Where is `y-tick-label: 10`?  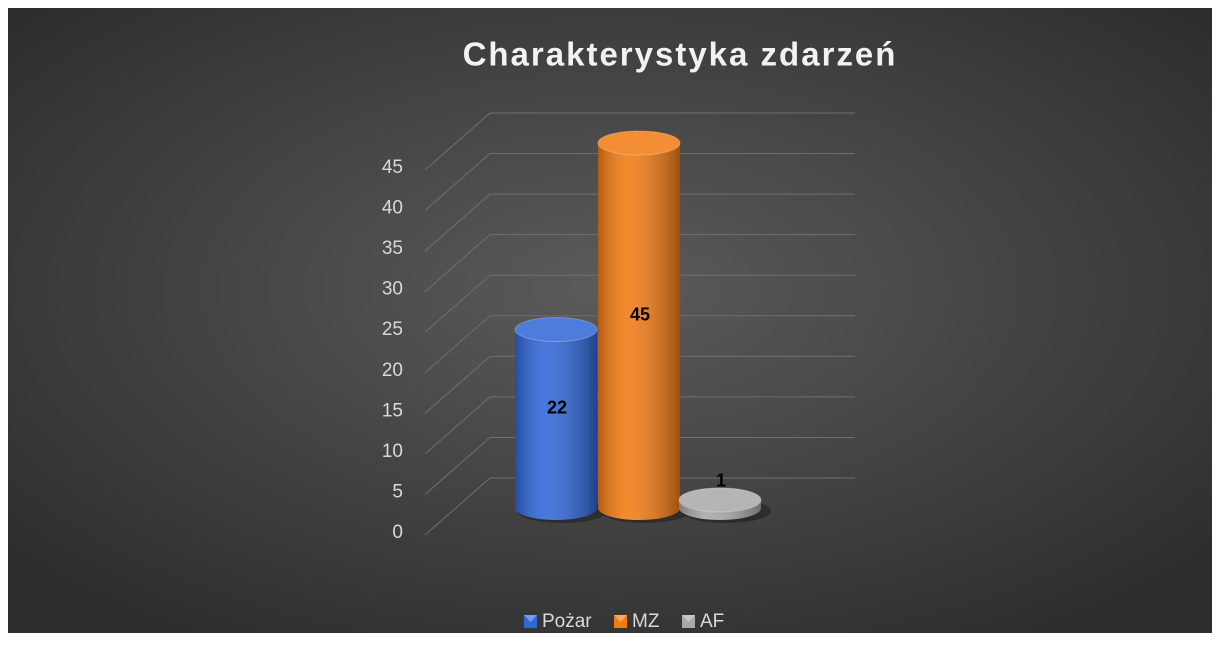 y-tick-label: 10 is located at coordinates (392, 451).